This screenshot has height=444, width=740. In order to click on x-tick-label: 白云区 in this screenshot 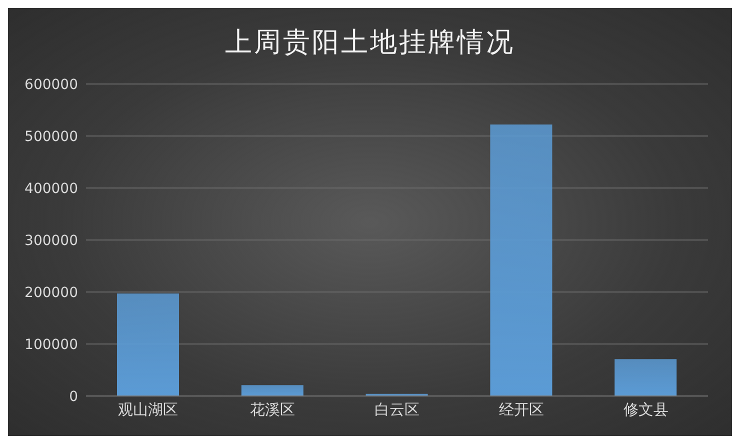, I will do `click(397, 409)`.